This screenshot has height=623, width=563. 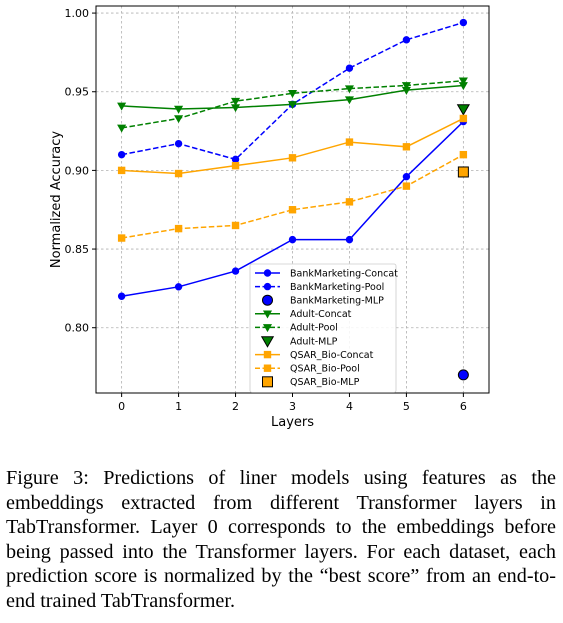 I want to click on x-axis-ticks: 0 1 2 3 4 5 6, so click(x=292, y=403).